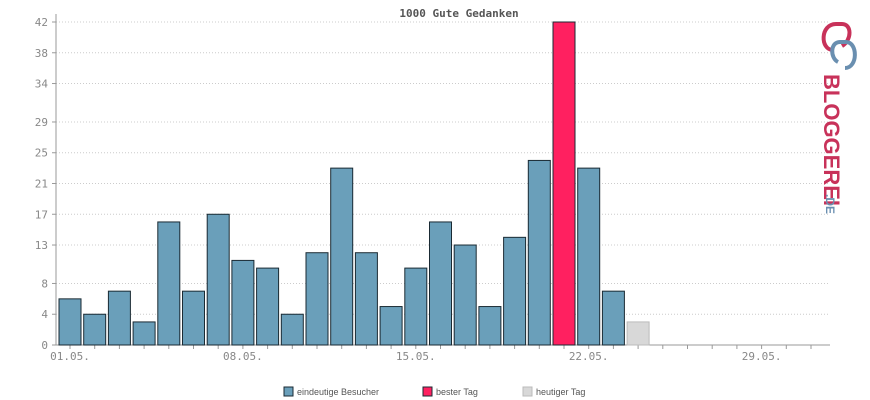 This screenshot has height=400, width=870. I want to click on y-tick-label: 21, so click(41, 184).